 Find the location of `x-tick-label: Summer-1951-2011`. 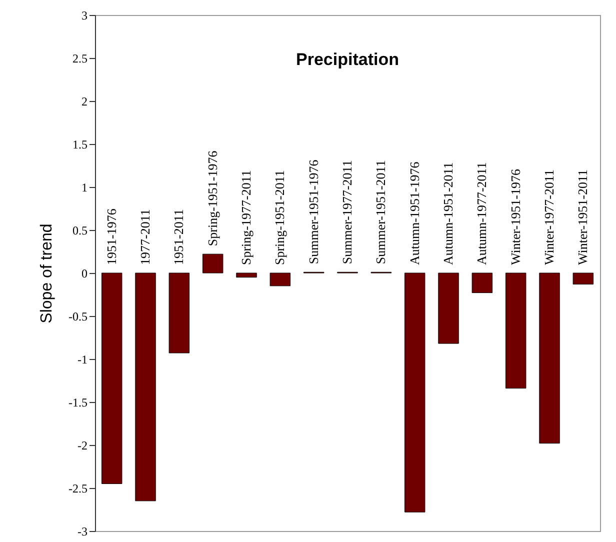

x-tick-label: Summer-1951-2011 is located at coordinates (380, 212).